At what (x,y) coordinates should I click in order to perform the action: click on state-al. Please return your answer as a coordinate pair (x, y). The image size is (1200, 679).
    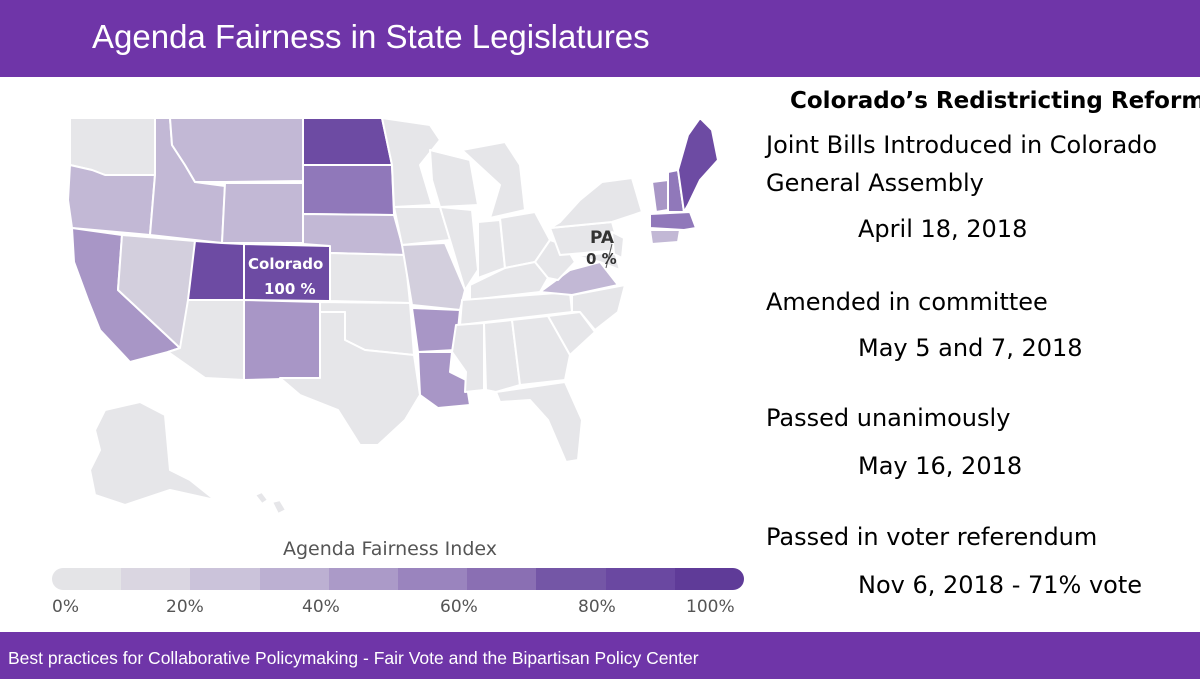
    Looking at the image, I should click on (502, 356).